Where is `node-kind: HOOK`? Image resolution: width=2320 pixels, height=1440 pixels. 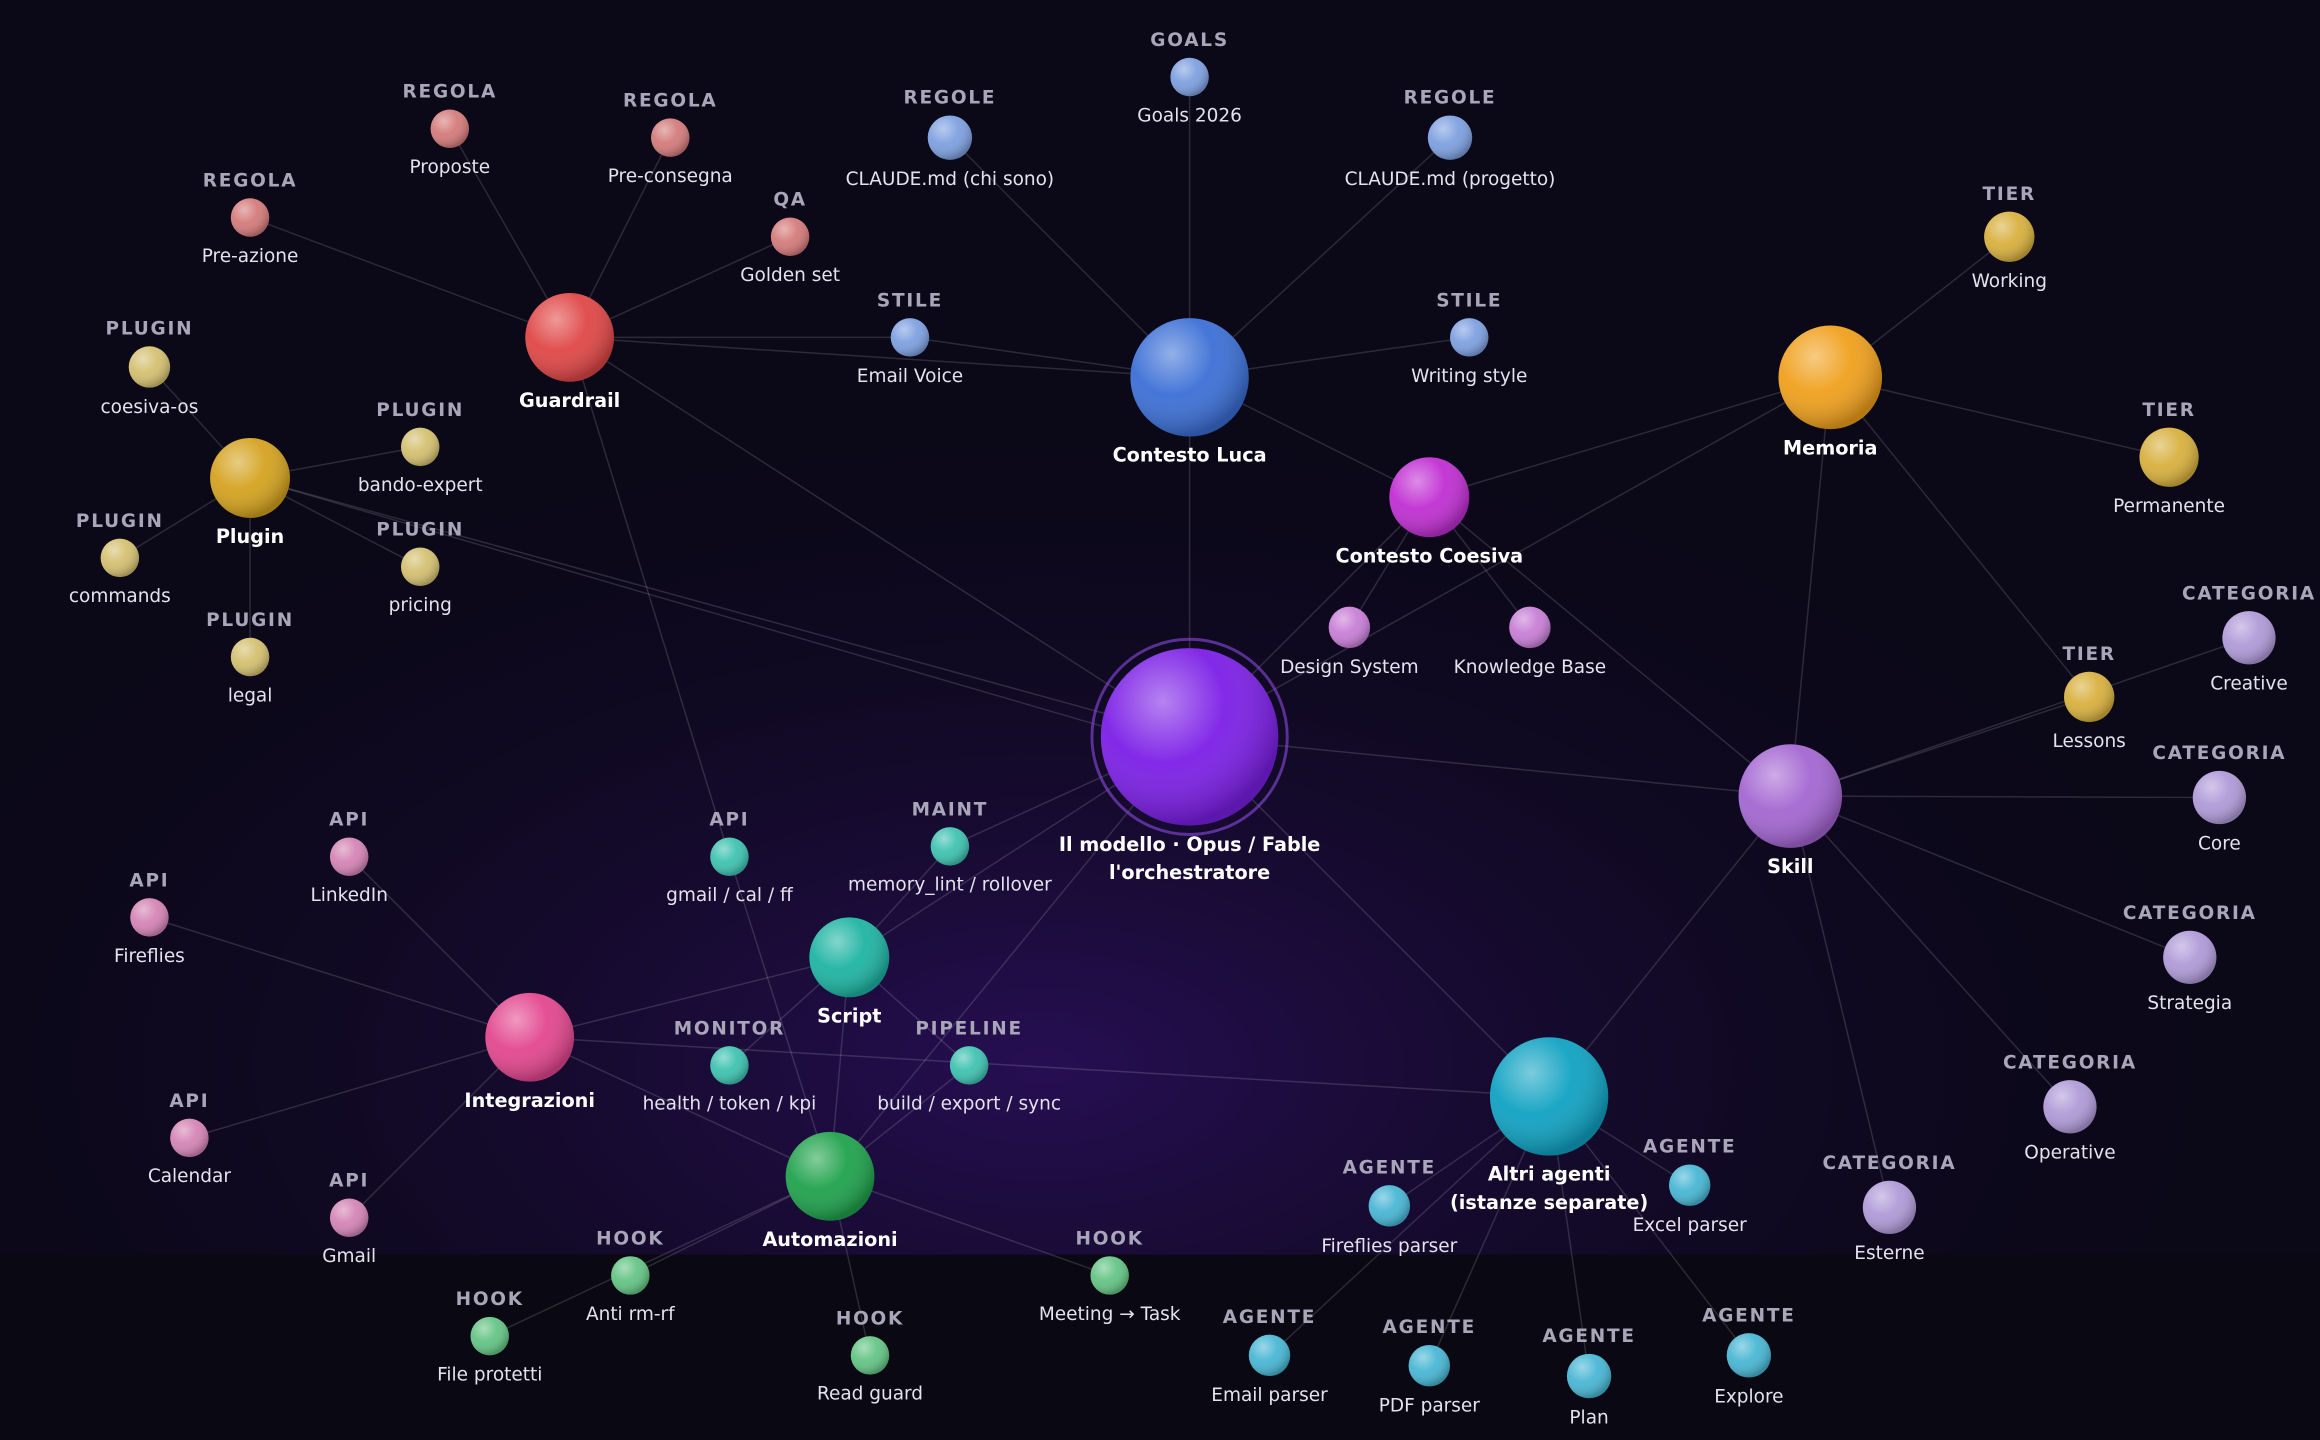
node-kind: HOOK is located at coordinates (630, 1238).